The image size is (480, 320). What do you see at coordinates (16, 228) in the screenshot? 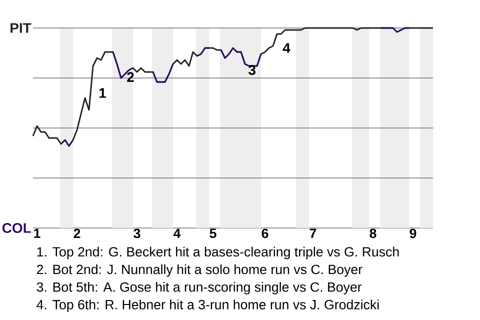
I see `text: COL` at bounding box center [16, 228].